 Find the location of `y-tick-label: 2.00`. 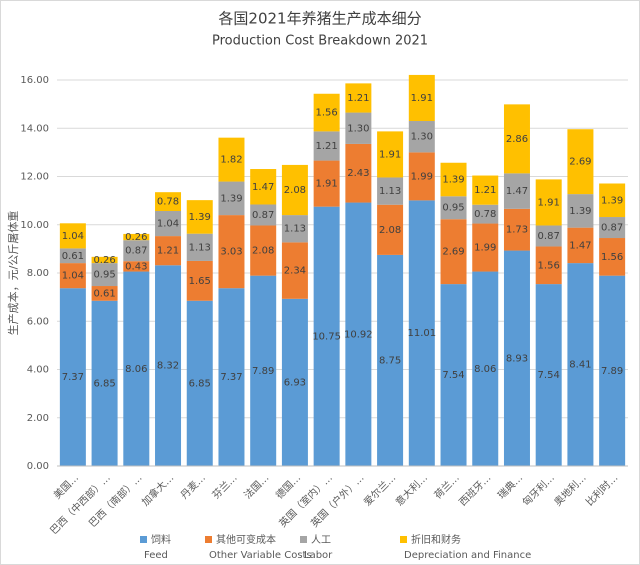

y-tick-label: 2.00 is located at coordinates (38, 418).